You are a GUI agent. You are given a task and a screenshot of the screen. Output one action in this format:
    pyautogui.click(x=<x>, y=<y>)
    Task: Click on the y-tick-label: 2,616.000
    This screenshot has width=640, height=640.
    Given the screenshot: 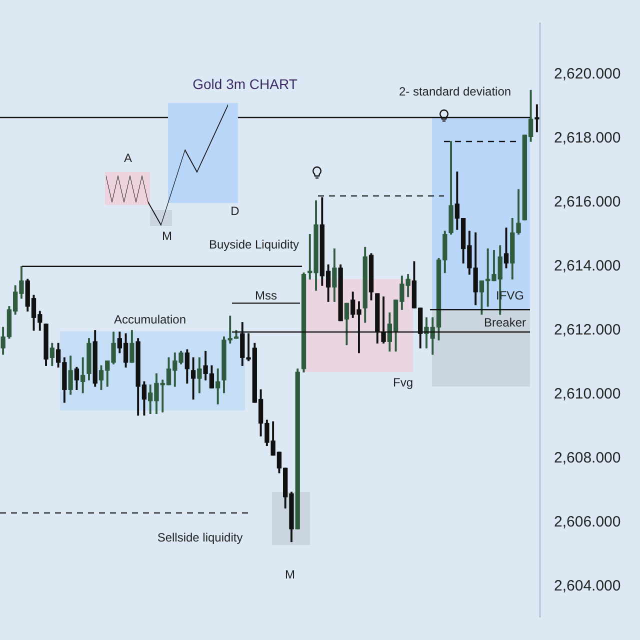 What is the action you would take?
    pyautogui.click(x=587, y=201)
    